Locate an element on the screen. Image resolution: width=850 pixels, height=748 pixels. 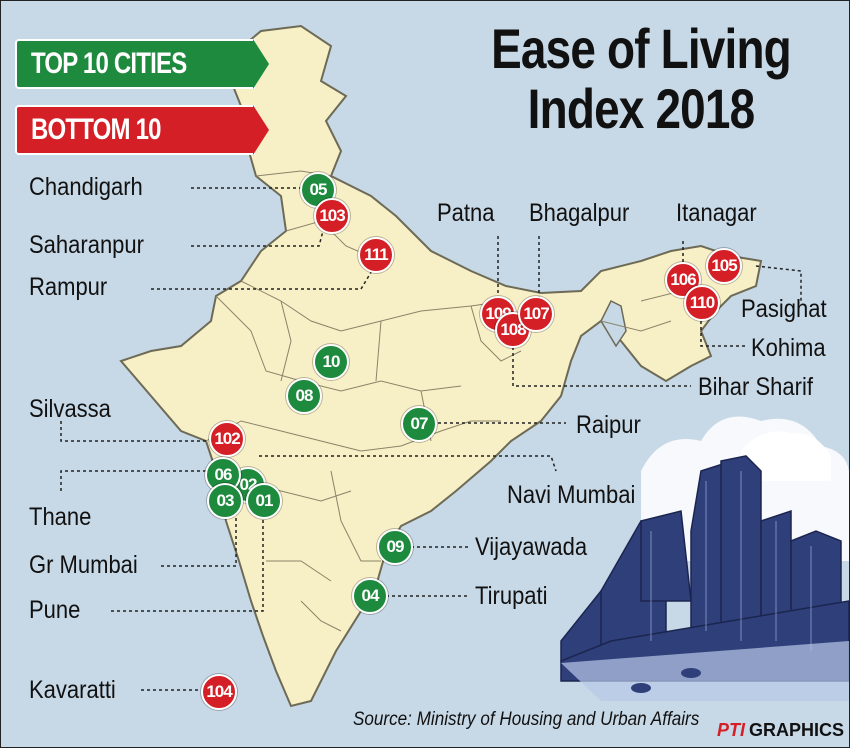
city-label-tirupati: Tirupati is located at coordinates (511, 596).